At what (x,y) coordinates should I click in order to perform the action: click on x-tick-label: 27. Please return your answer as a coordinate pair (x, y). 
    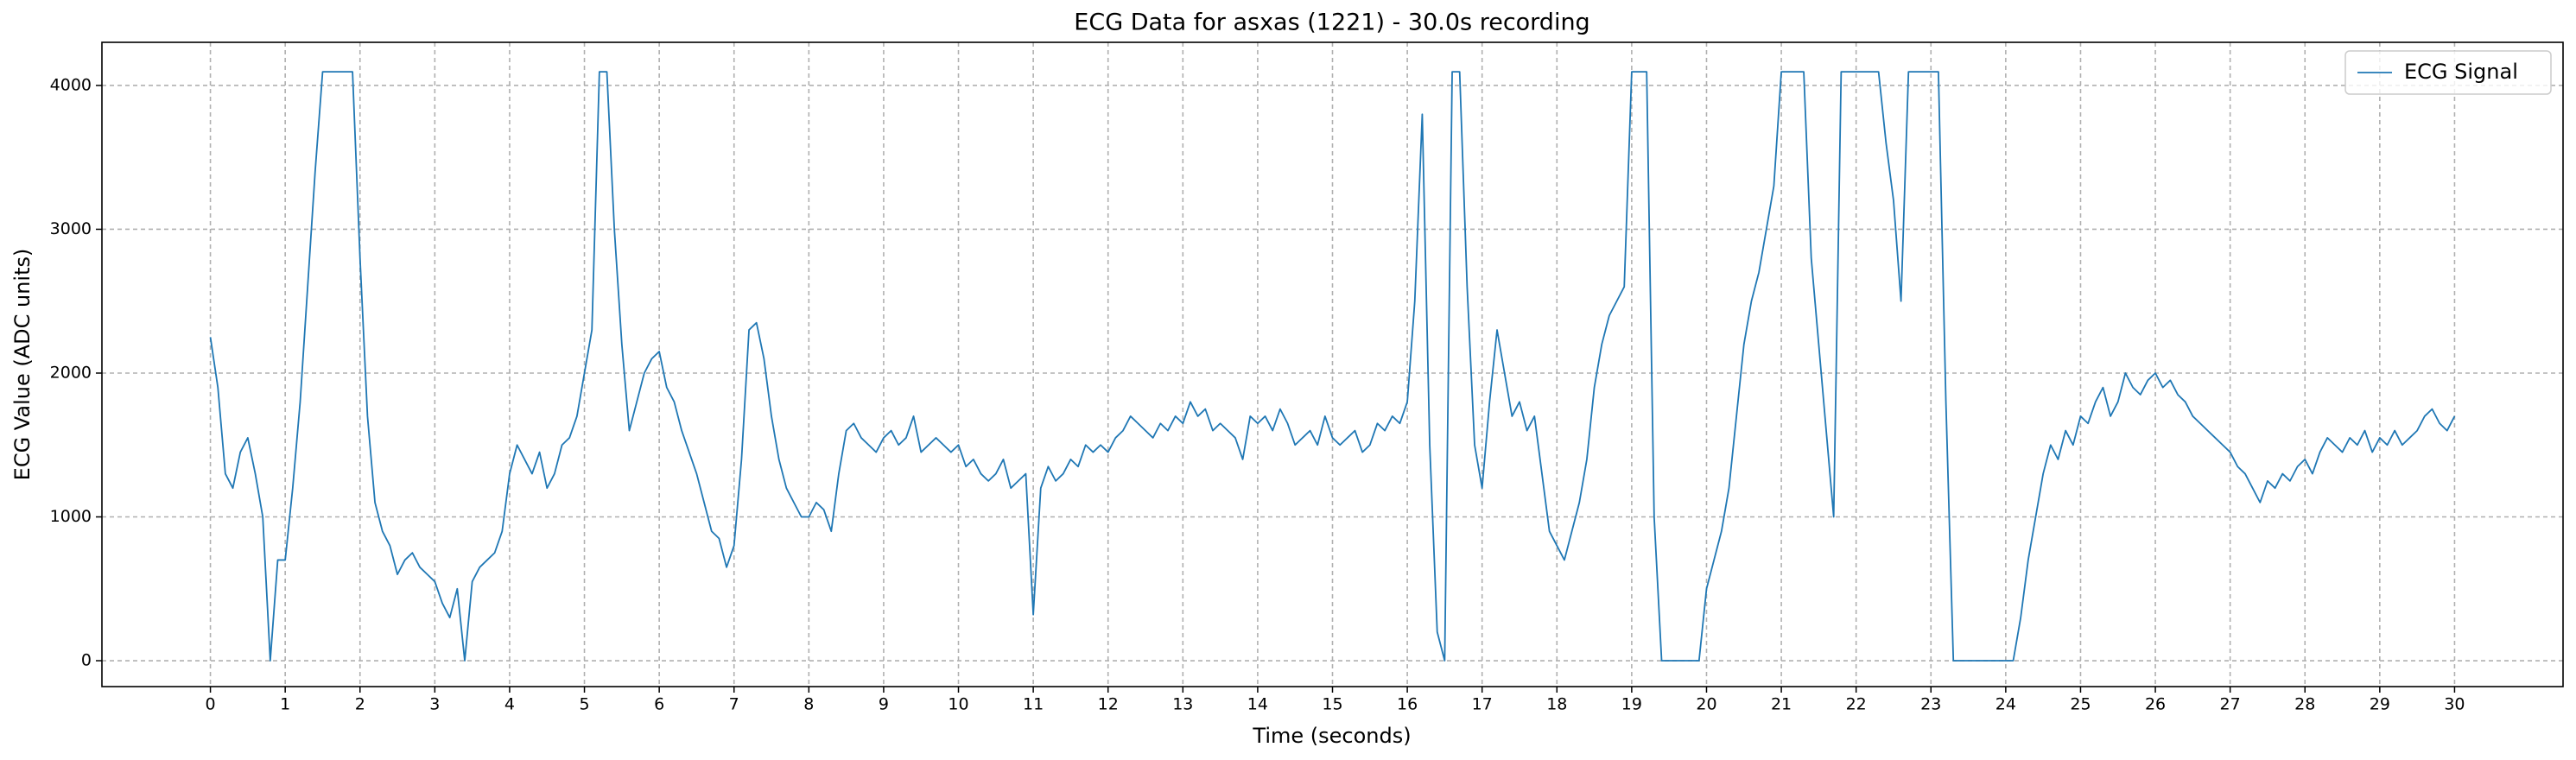
    Looking at the image, I should click on (2230, 705).